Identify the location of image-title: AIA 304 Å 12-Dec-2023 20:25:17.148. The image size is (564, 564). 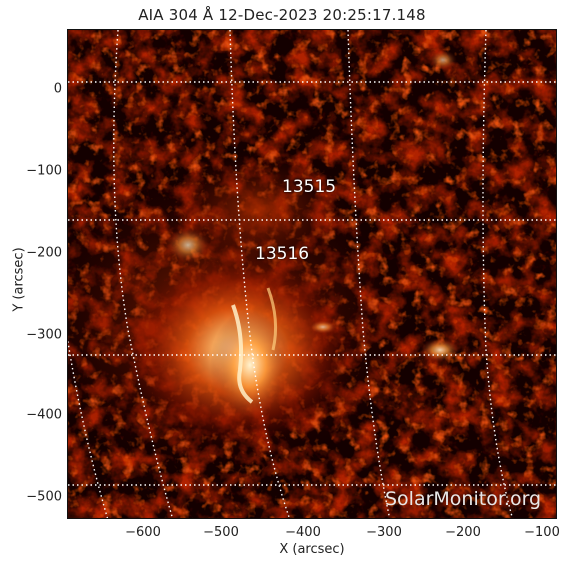
(282, 15).